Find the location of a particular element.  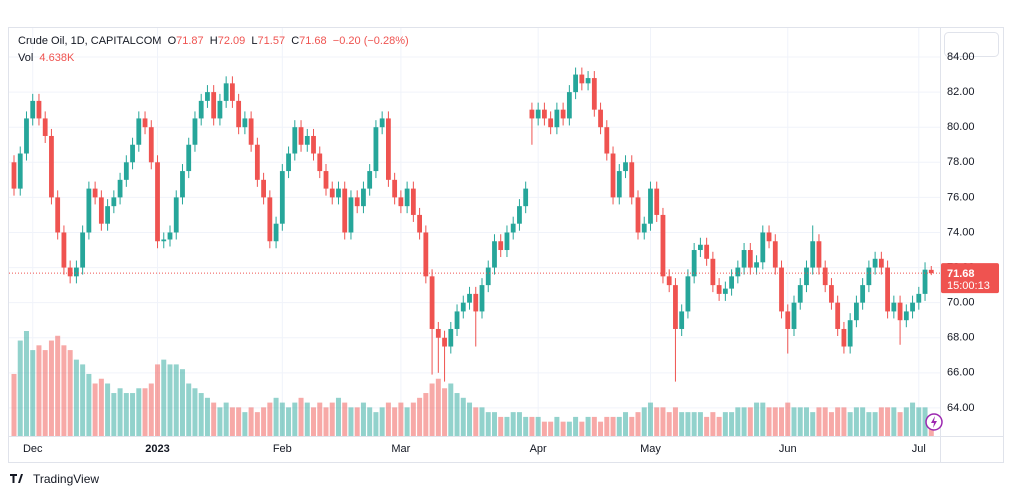

countdown: 15:00:13 is located at coordinates (968, 286).